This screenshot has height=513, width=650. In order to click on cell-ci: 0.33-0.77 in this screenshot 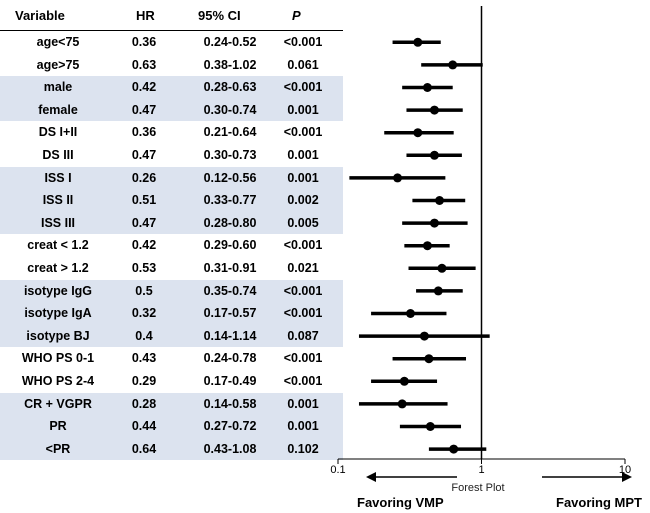, I will do `click(230, 200)`.